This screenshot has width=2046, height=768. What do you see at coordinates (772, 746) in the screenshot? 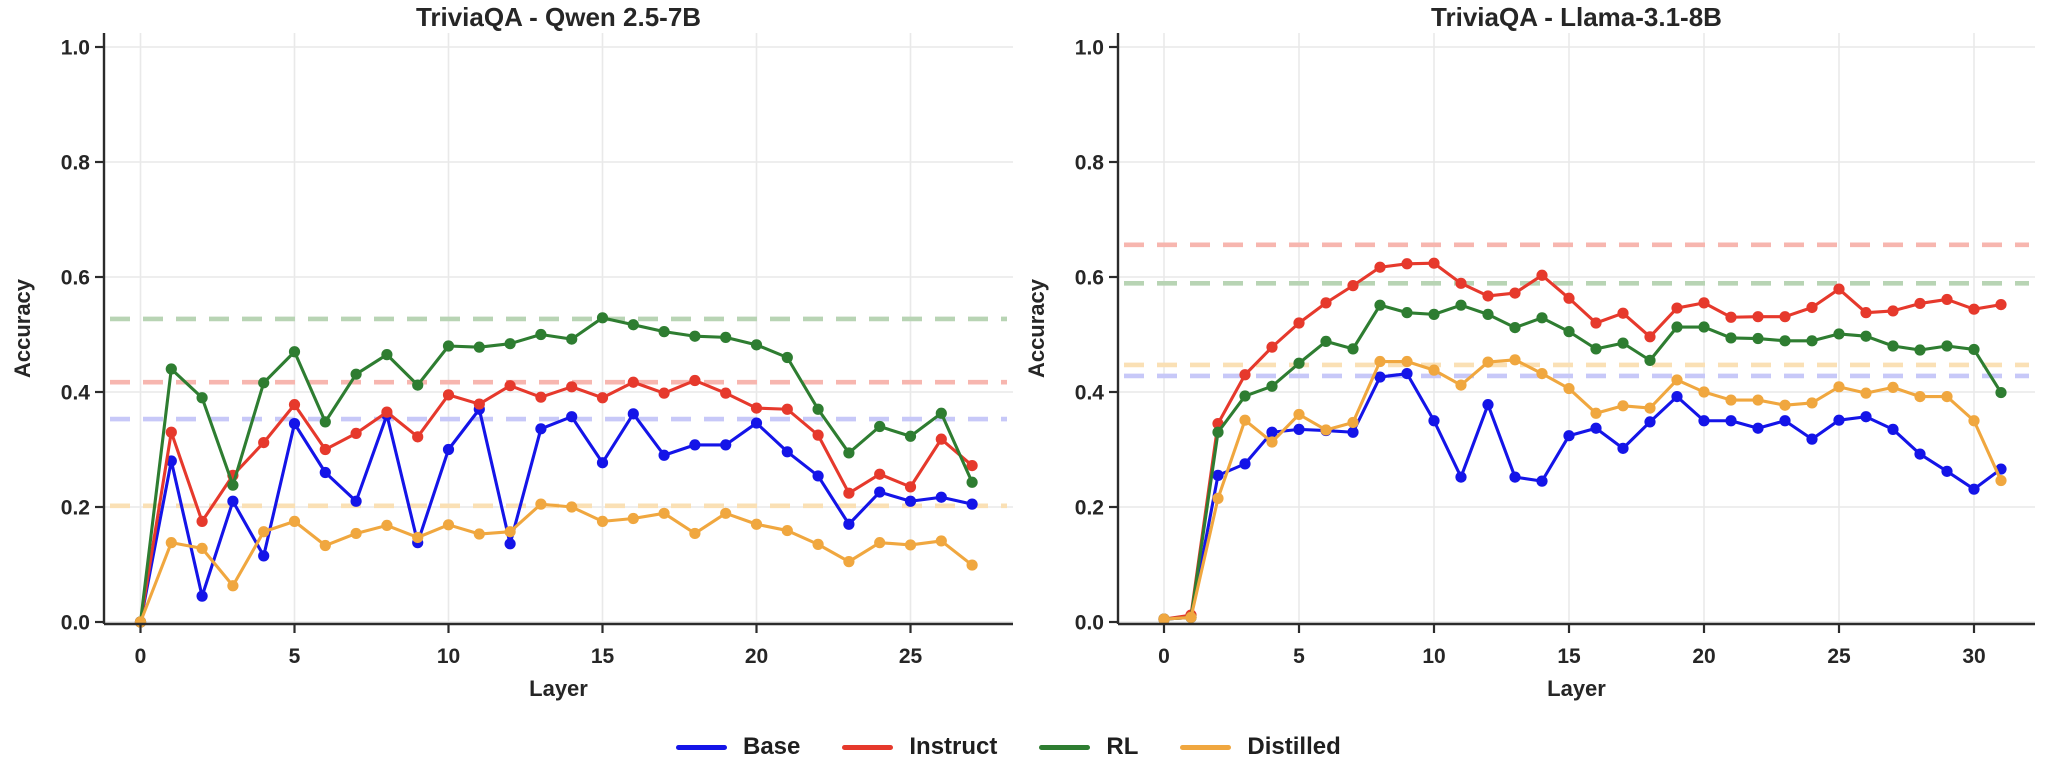
I see `legend-label-base: Base` at bounding box center [772, 746].